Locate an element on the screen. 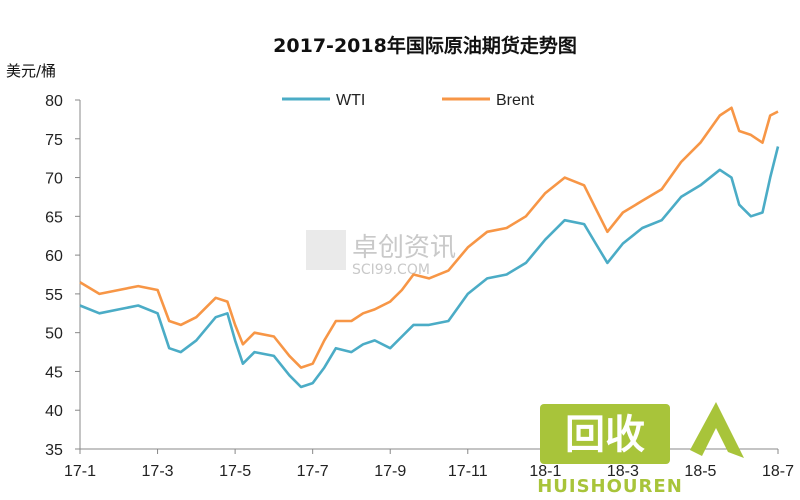 The width and height of the screenshot is (800, 500). legend-label-wti: WTI is located at coordinates (350, 100).